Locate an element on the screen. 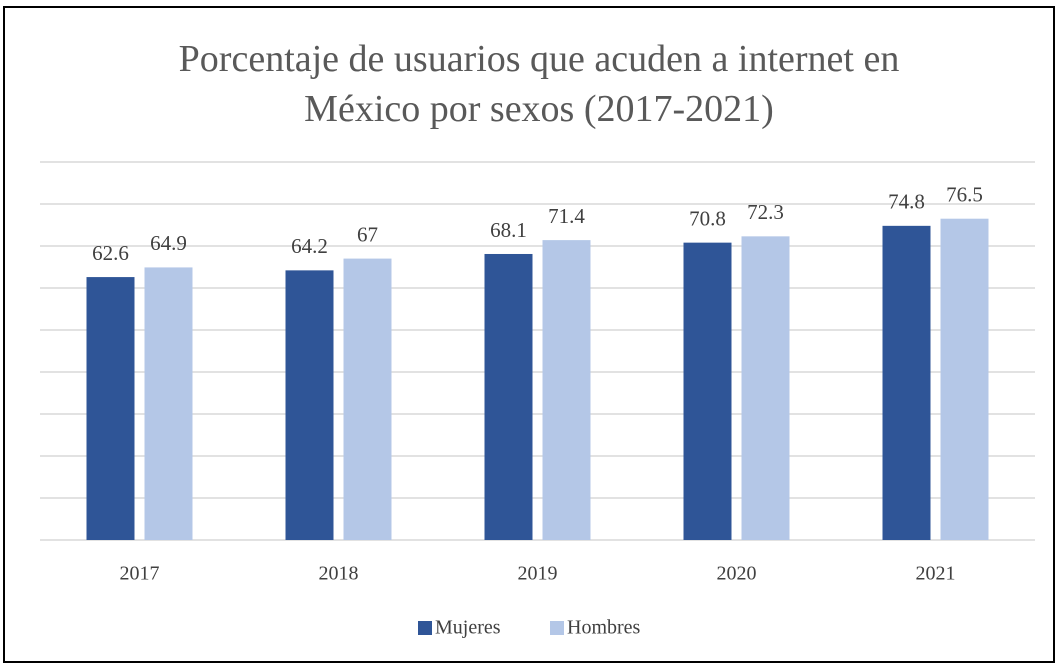 The image size is (1058, 664). data-label: 70.8 is located at coordinates (707, 218).